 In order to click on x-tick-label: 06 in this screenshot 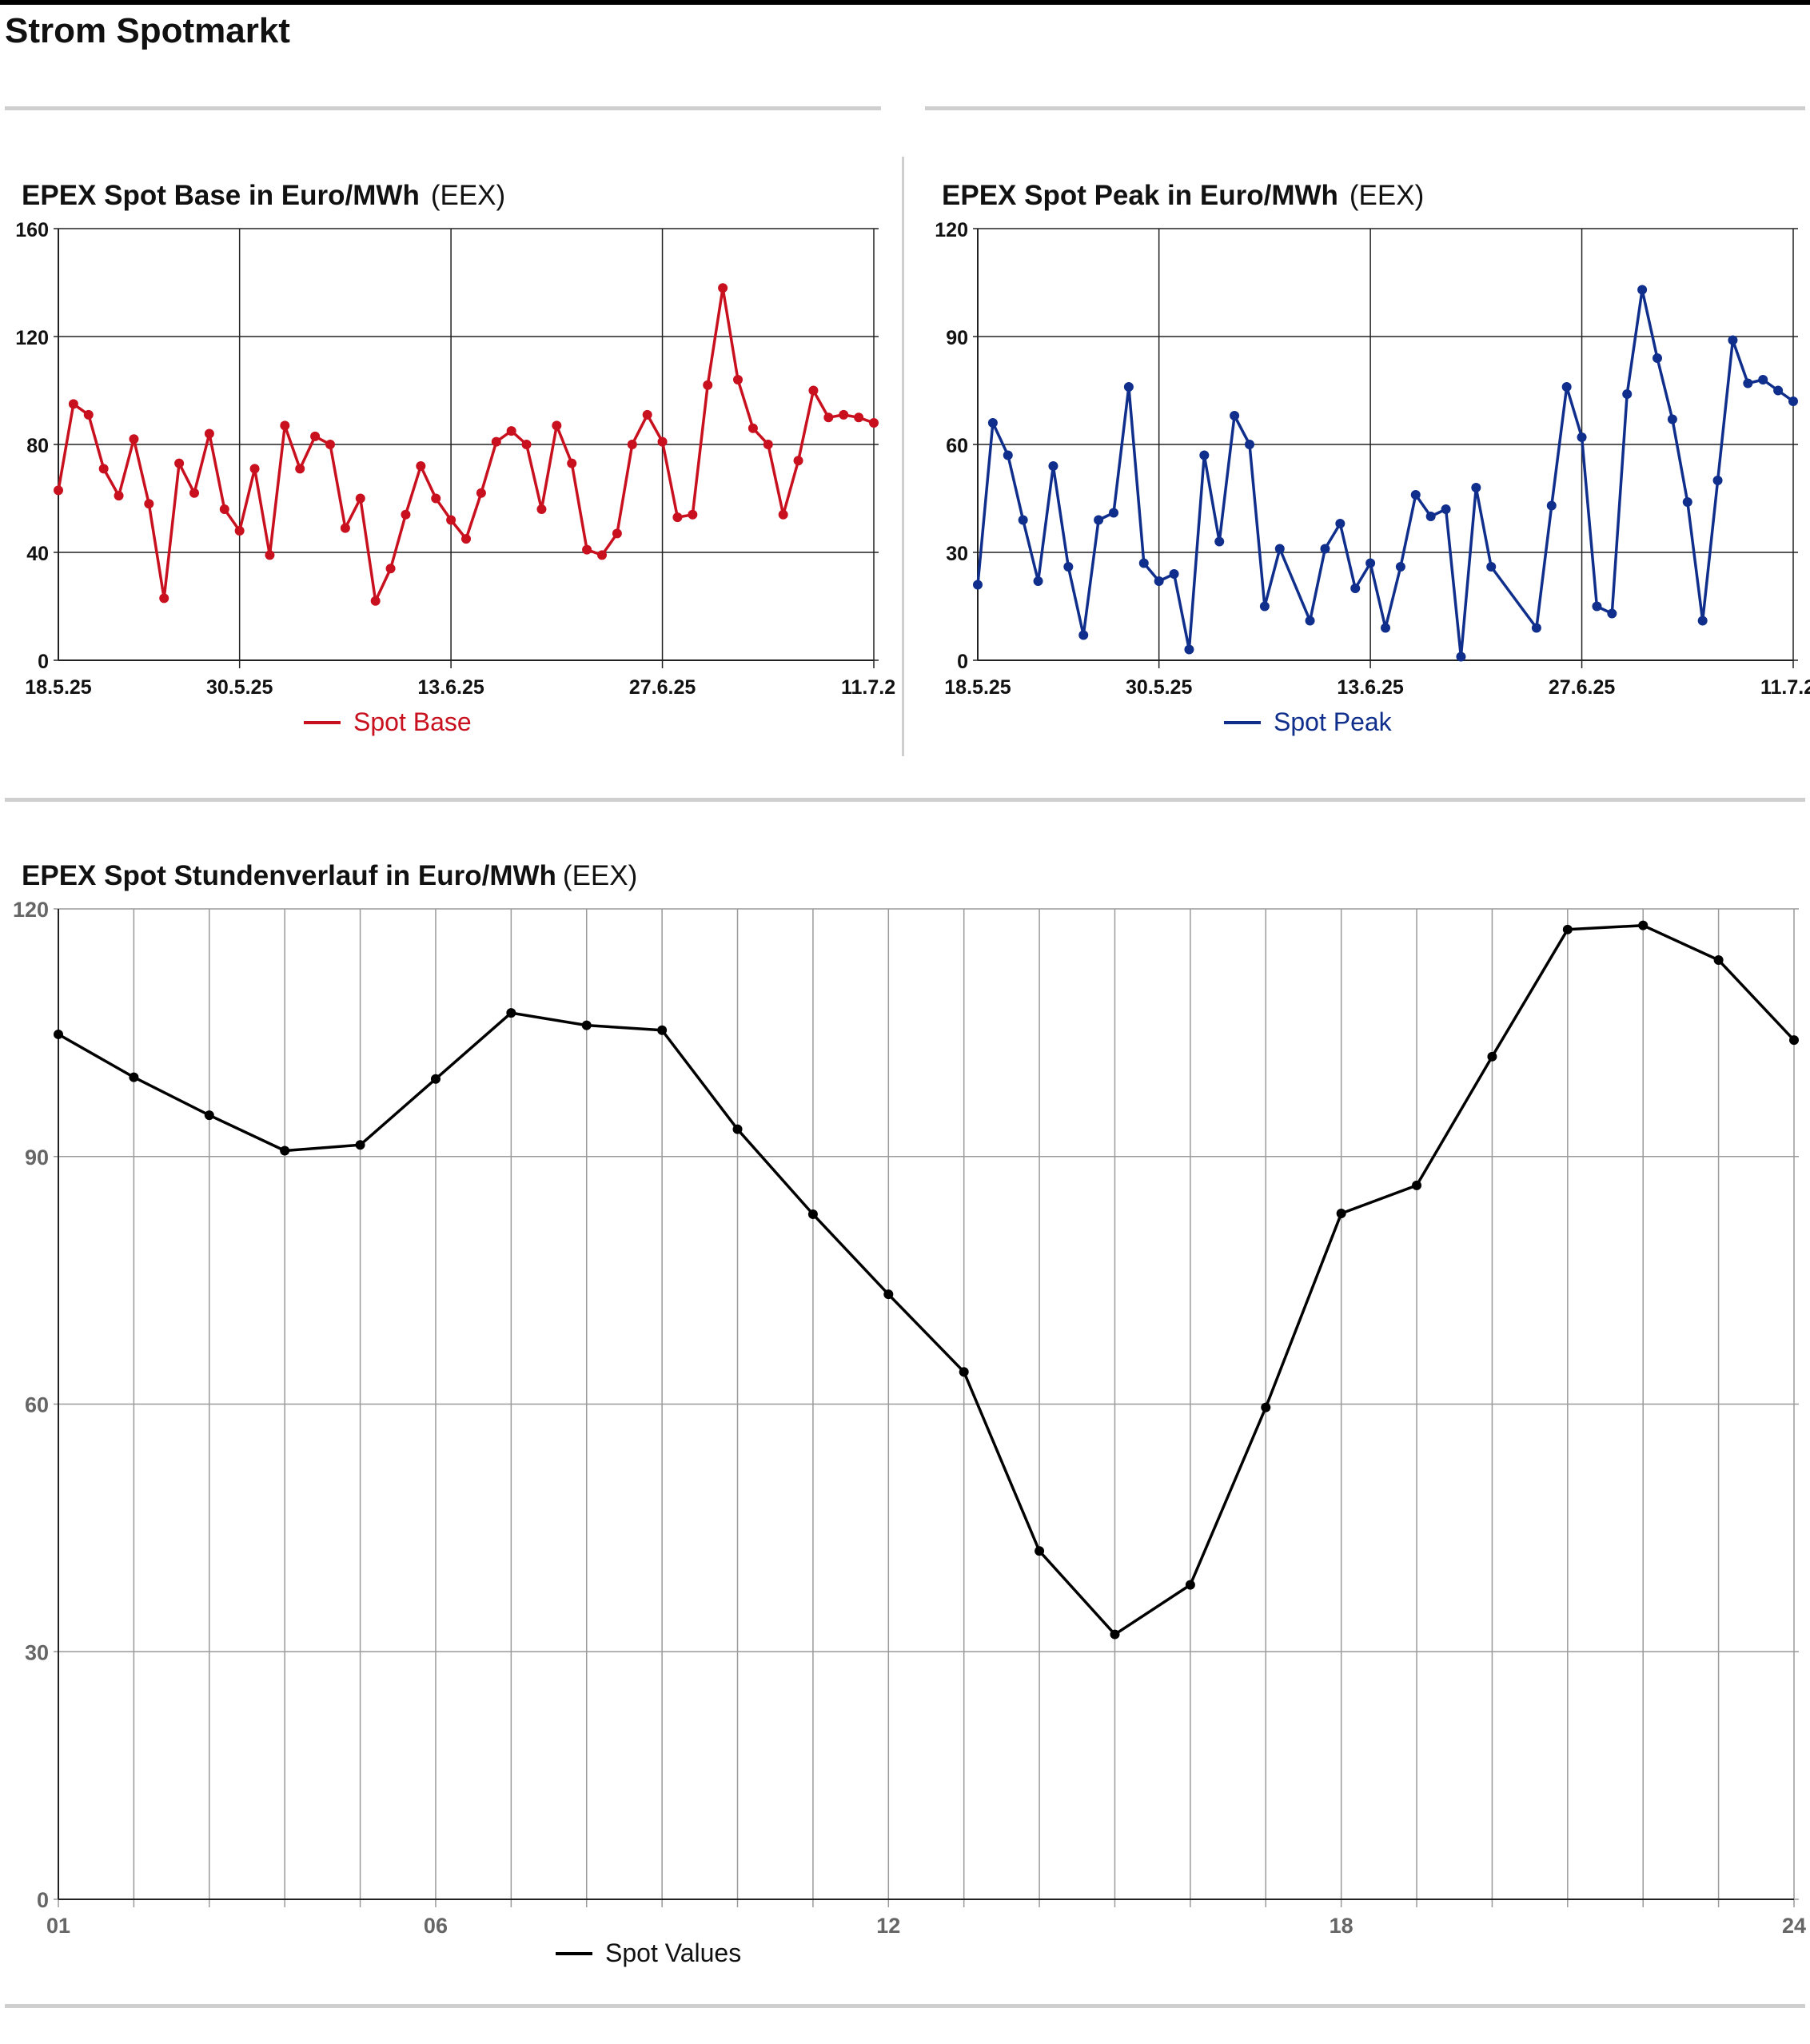, I will do `click(436, 1924)`.